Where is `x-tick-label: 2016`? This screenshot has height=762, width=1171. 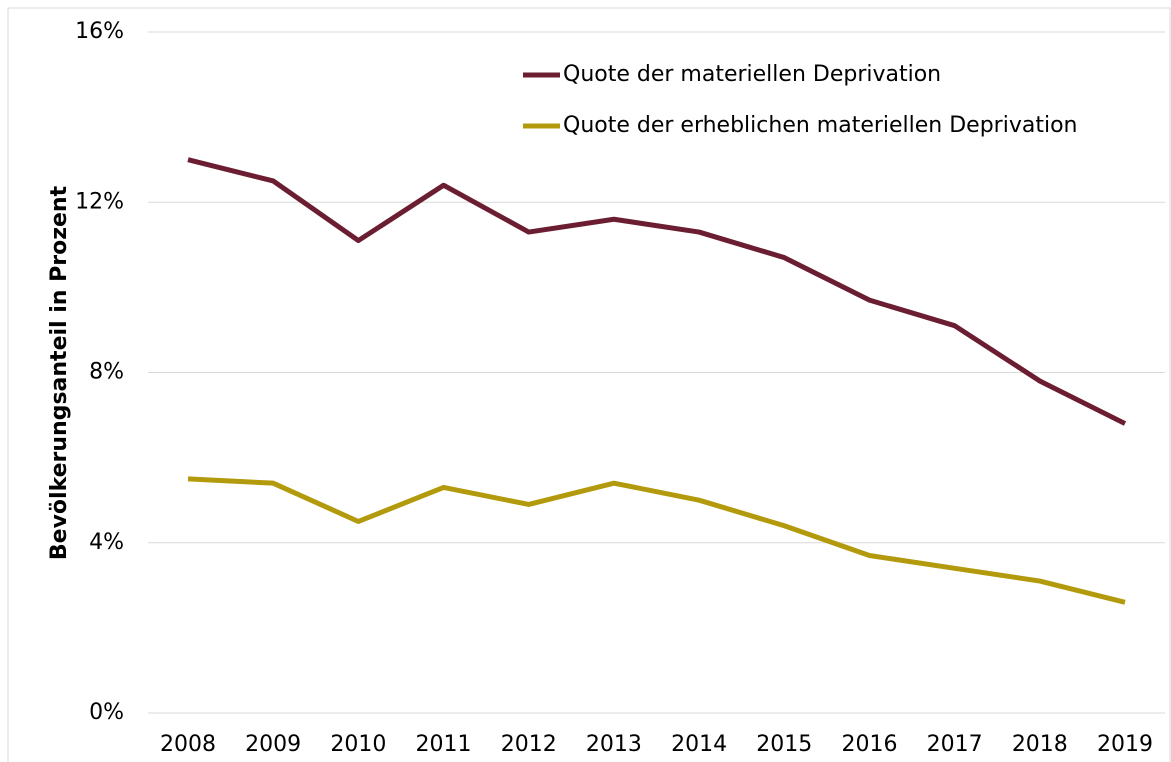
x-tick-label: 2016 is located at coordinates (869, 744).